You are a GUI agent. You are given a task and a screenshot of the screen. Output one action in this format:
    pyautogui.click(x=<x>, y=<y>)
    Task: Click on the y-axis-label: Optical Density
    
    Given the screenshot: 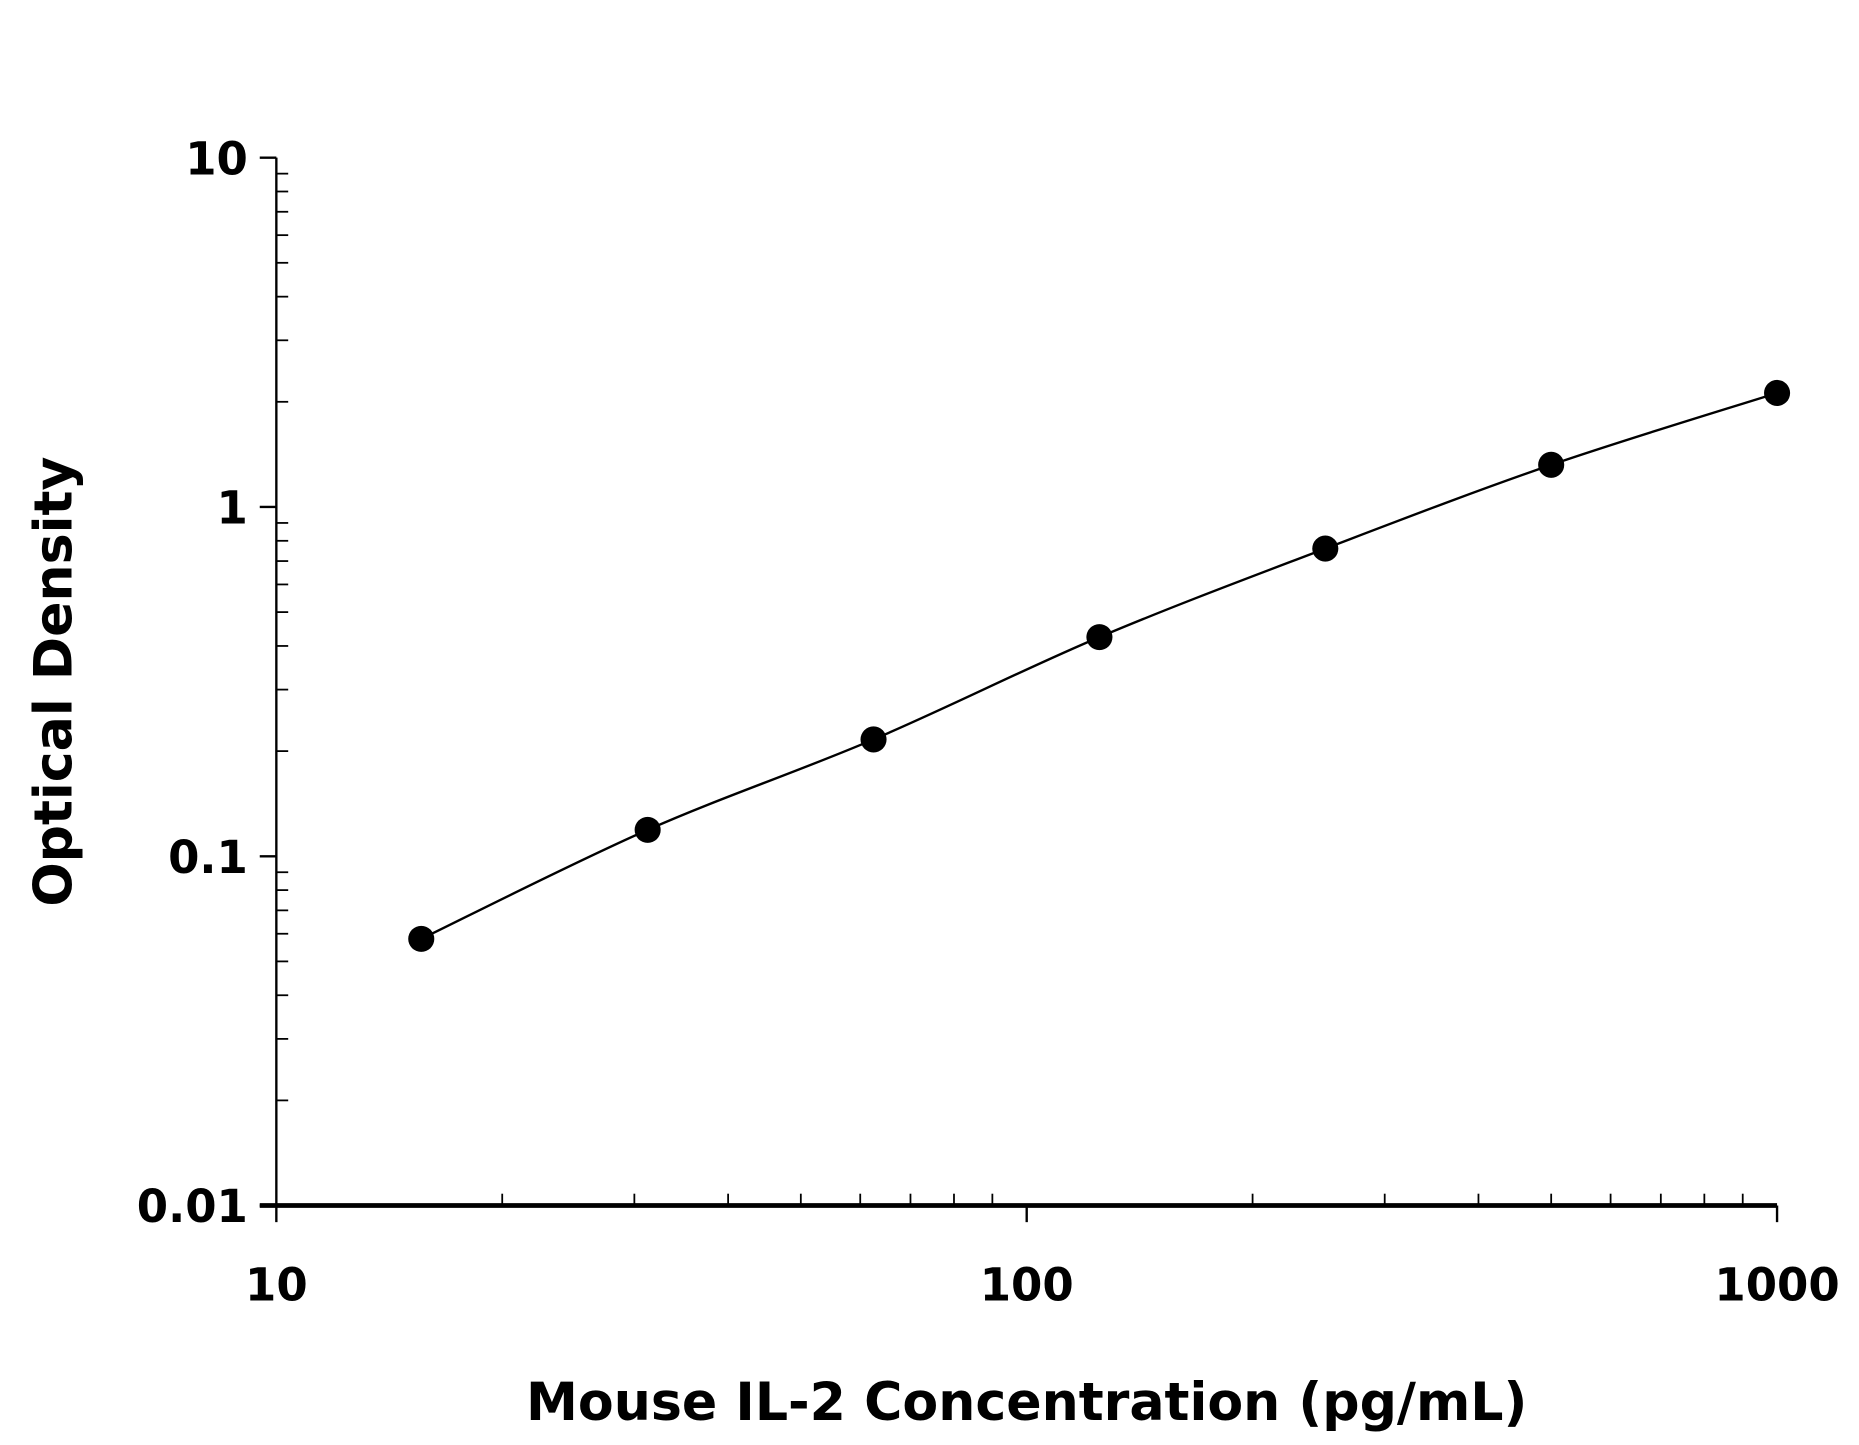 What is the action you would take?
    pyautogui.click(x=54, y=682)
    